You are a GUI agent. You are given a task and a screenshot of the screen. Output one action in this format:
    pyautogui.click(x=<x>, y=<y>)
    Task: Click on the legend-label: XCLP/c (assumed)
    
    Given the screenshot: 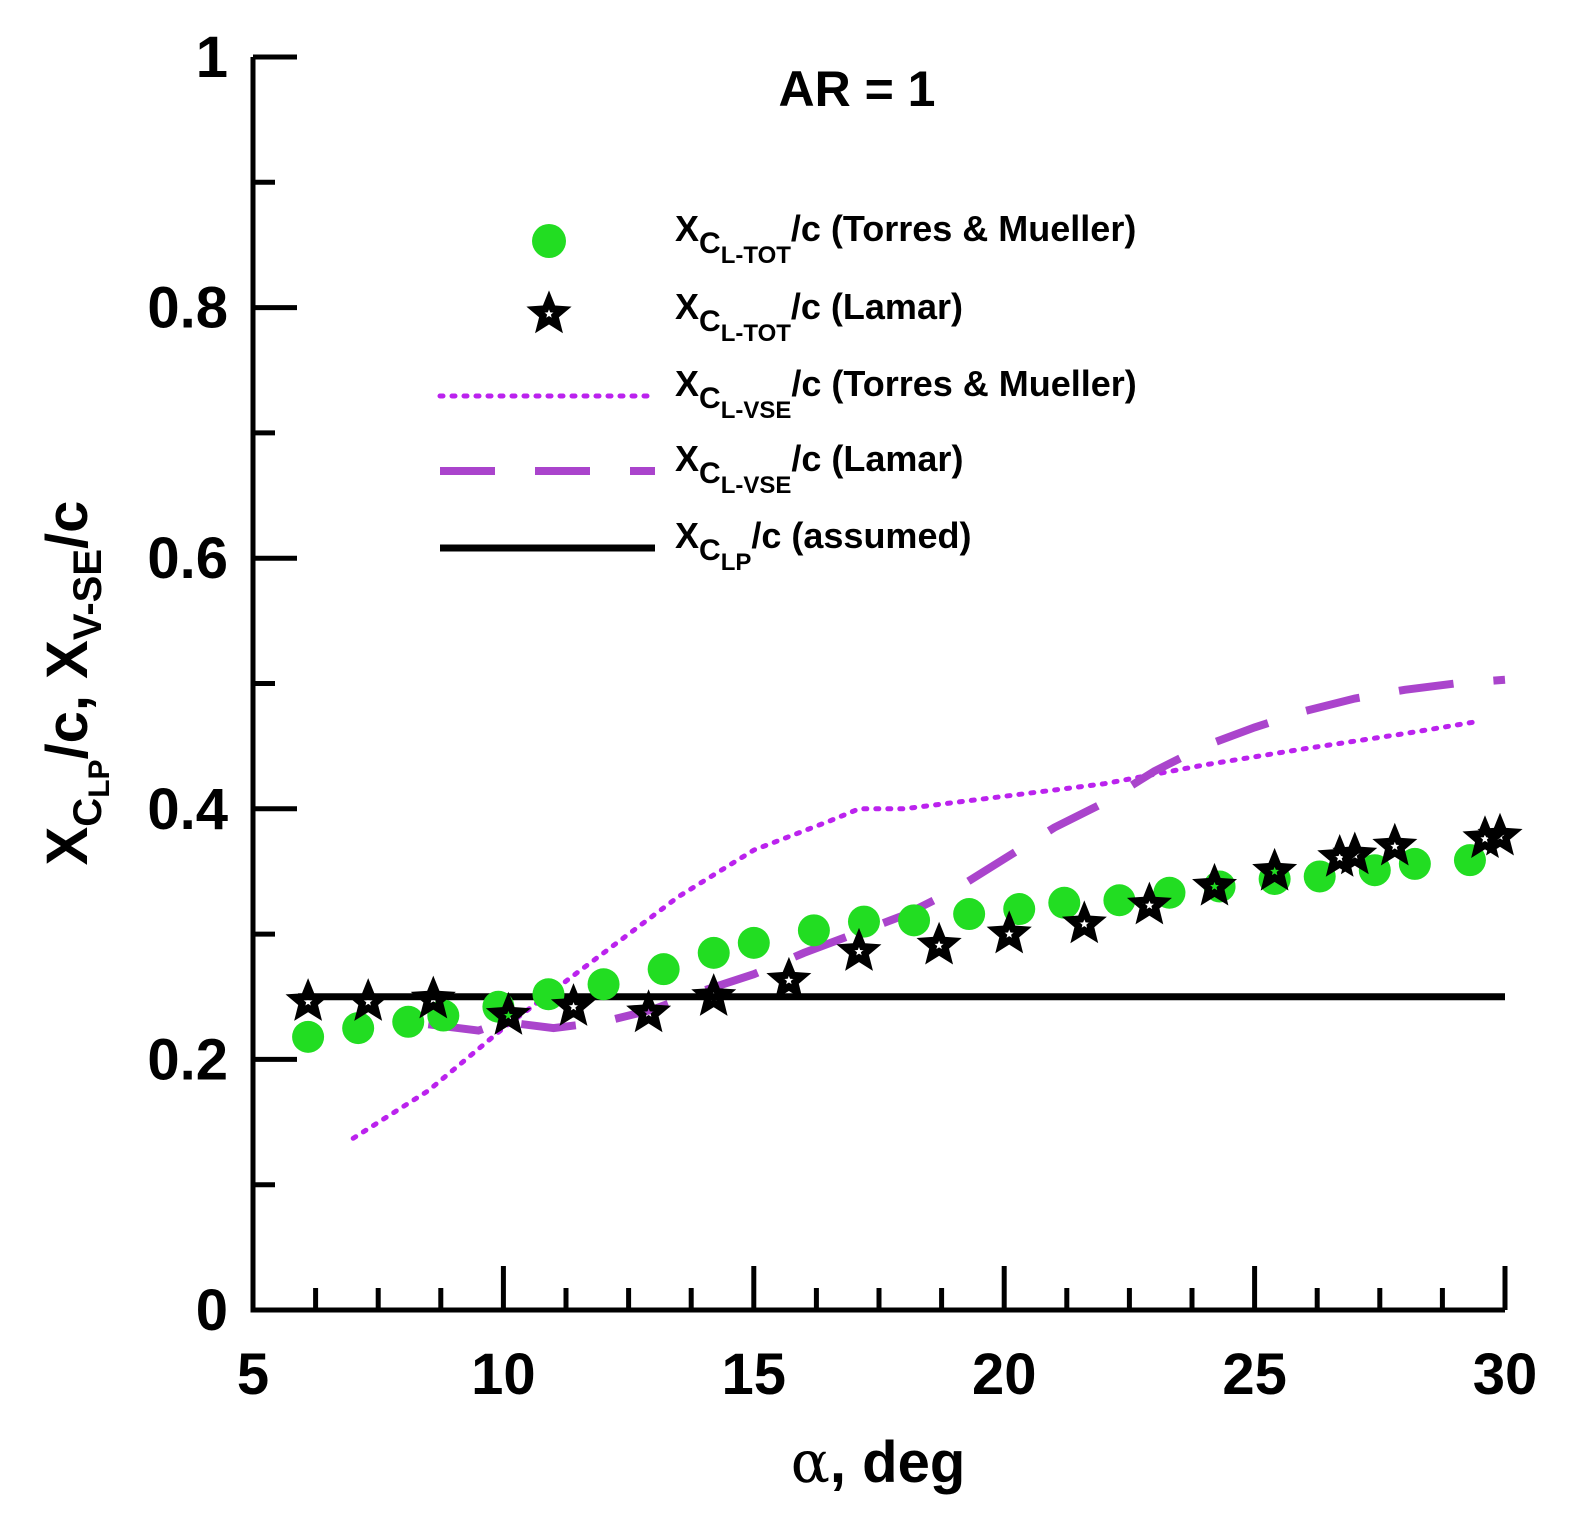 What is the action you would take?
    pyautogui.click(x=823, y=545)
    